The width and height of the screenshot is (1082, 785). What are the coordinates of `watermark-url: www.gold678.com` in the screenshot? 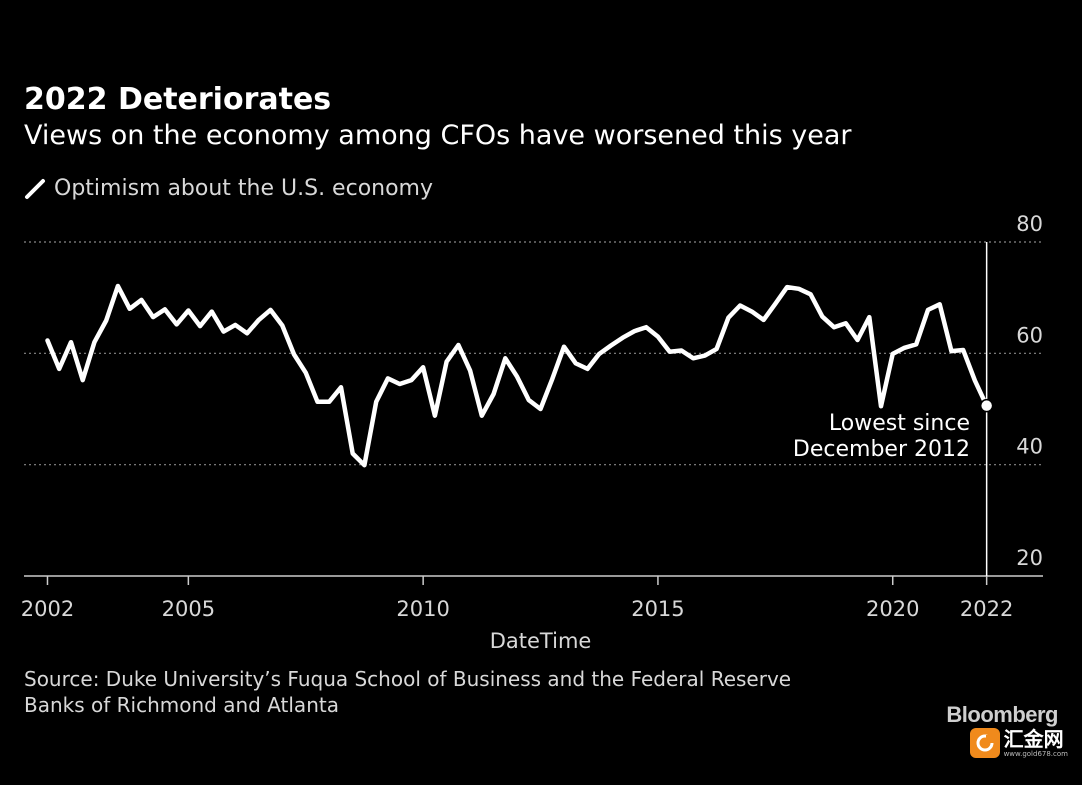 It's located at (1035, 753).